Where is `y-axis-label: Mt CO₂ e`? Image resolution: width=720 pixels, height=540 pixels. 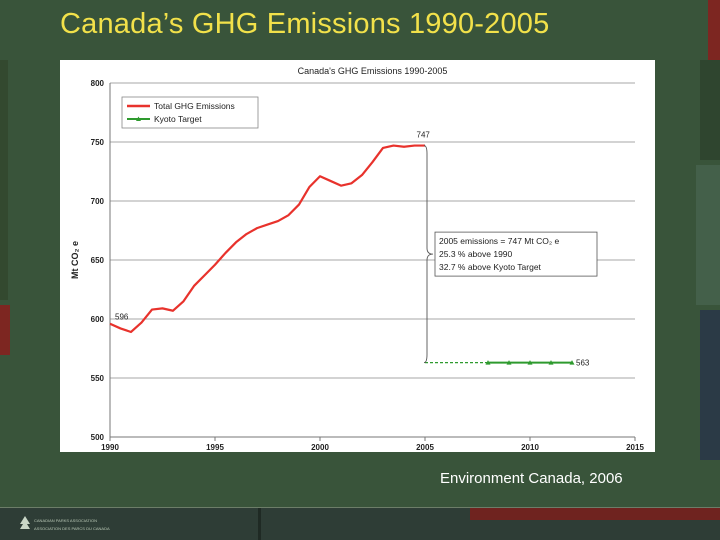 y-axis-label: Mt CO₂ e is located at coordinates (75, 260).